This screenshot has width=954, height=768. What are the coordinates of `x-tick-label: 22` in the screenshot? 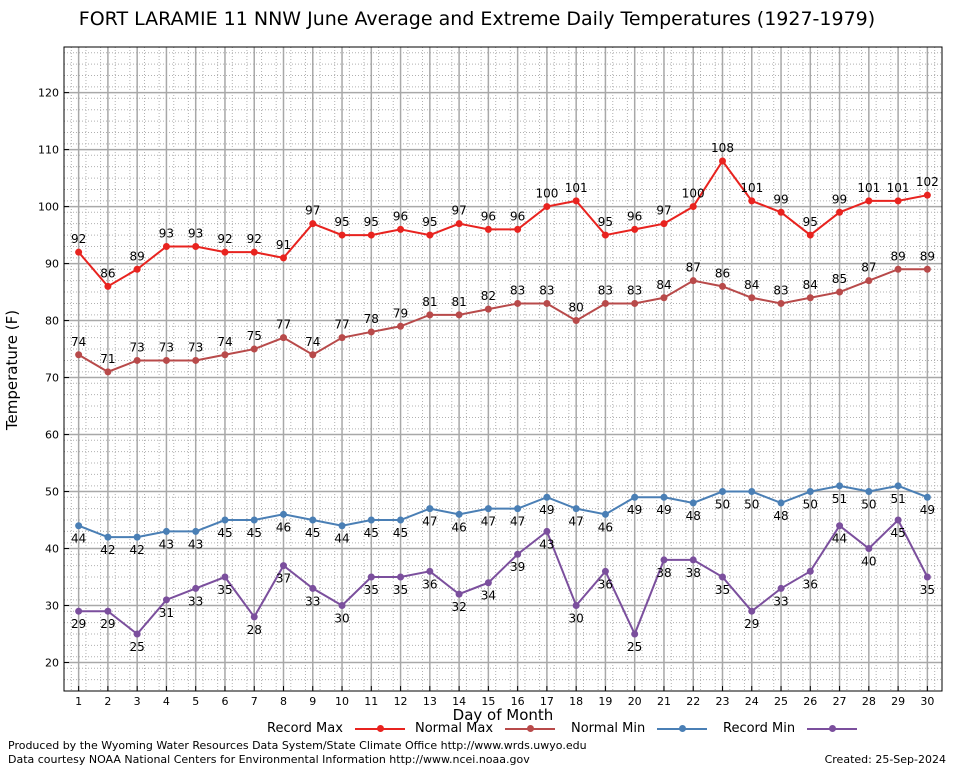 It's located at (693, 701).